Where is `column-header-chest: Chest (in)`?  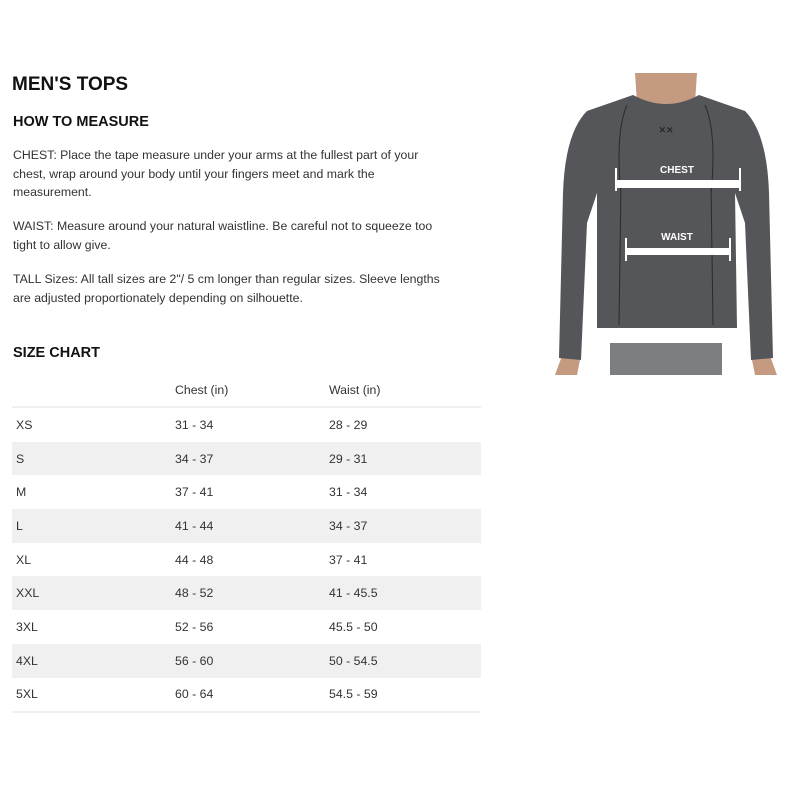
column-header-chest: Chest (in) is located at coordinates (252, 390).